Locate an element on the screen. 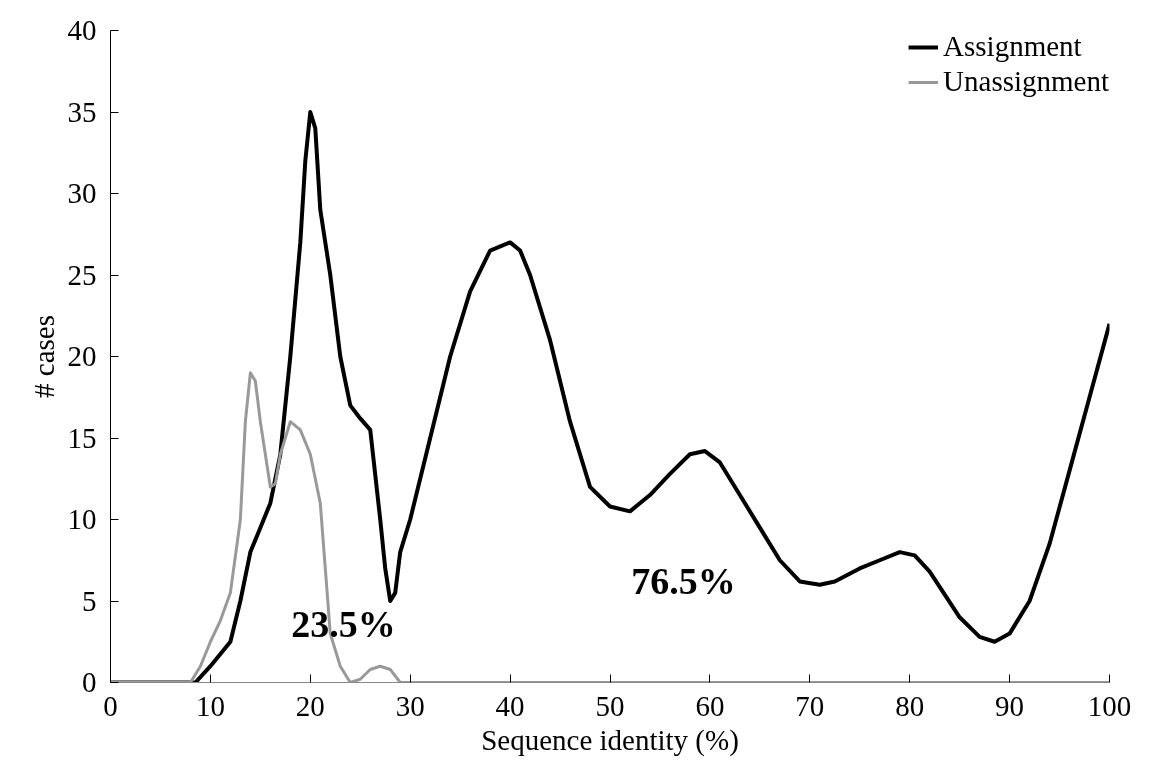 The height and width of the screenshot is (782, 1149). annotation: 76.5% is located at coordinates (683, 580).